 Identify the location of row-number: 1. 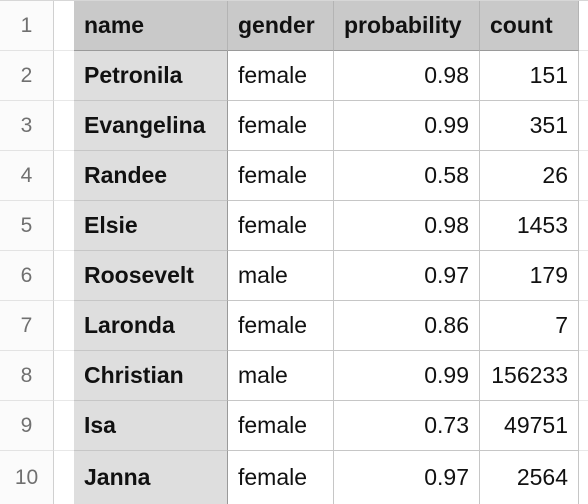
(27, 26).